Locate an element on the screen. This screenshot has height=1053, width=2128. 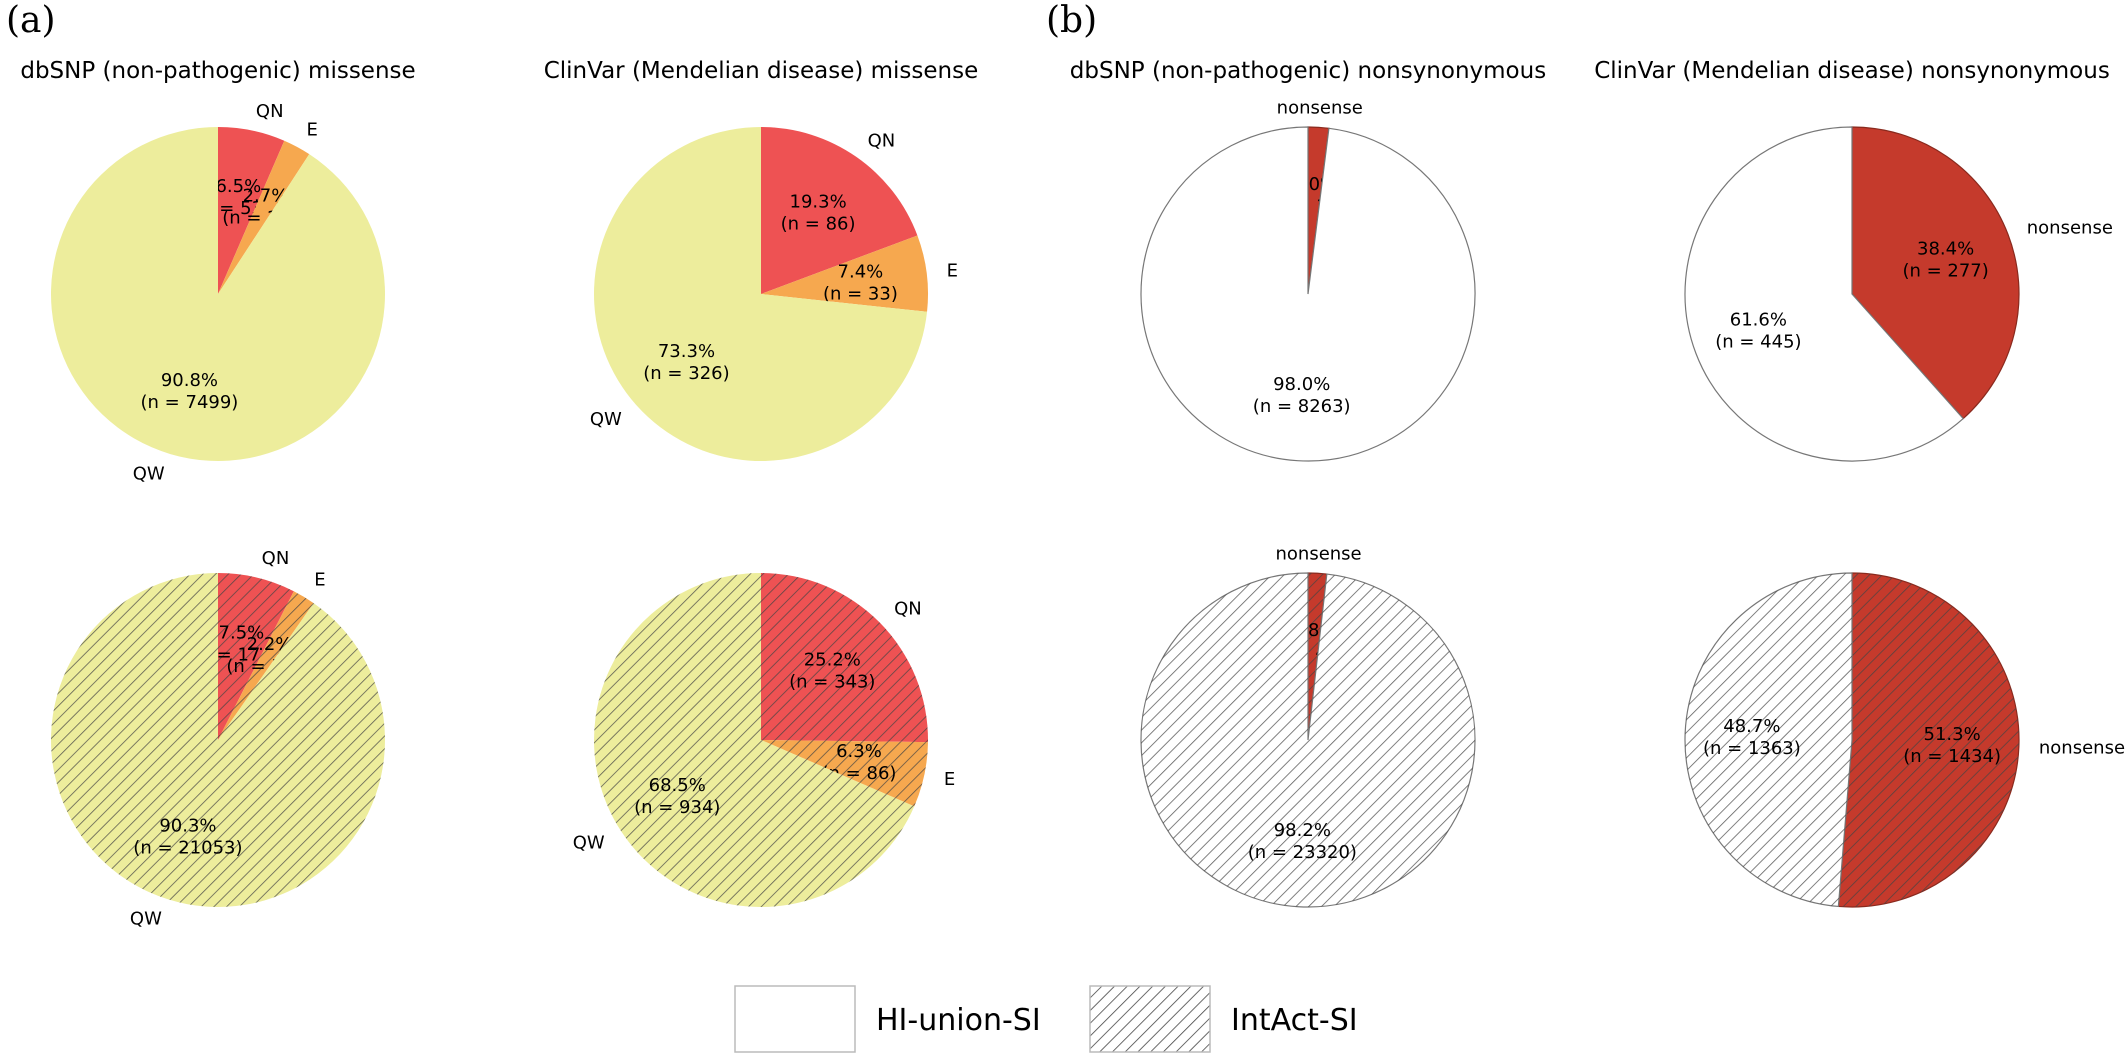
legend-label-intact: IntAct-SI is located at coordinates (1294, 1020).